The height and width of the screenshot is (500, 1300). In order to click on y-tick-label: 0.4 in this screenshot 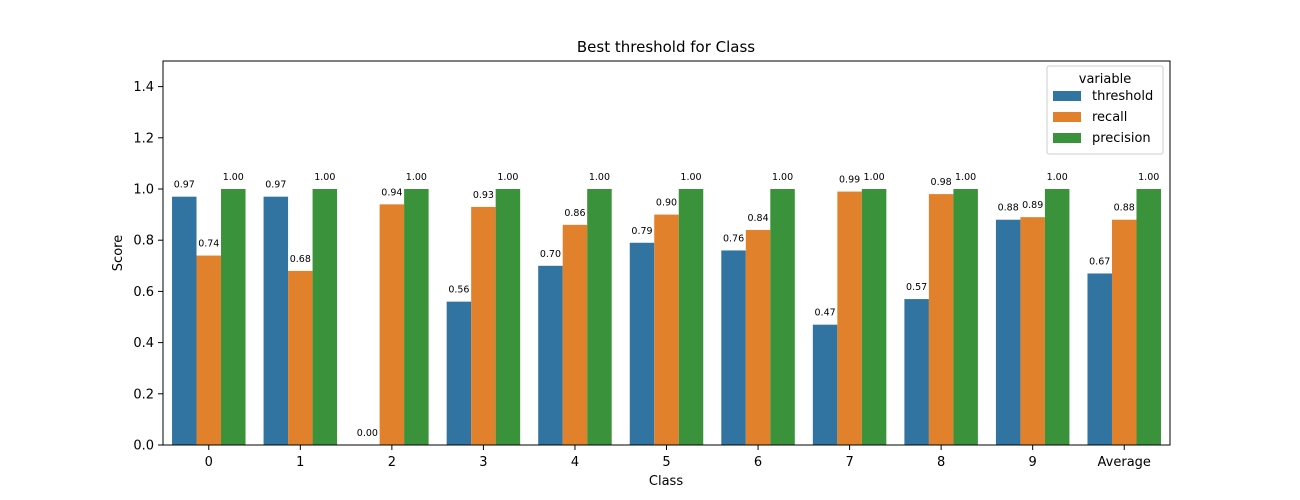, I will do `click(143, 343)`.